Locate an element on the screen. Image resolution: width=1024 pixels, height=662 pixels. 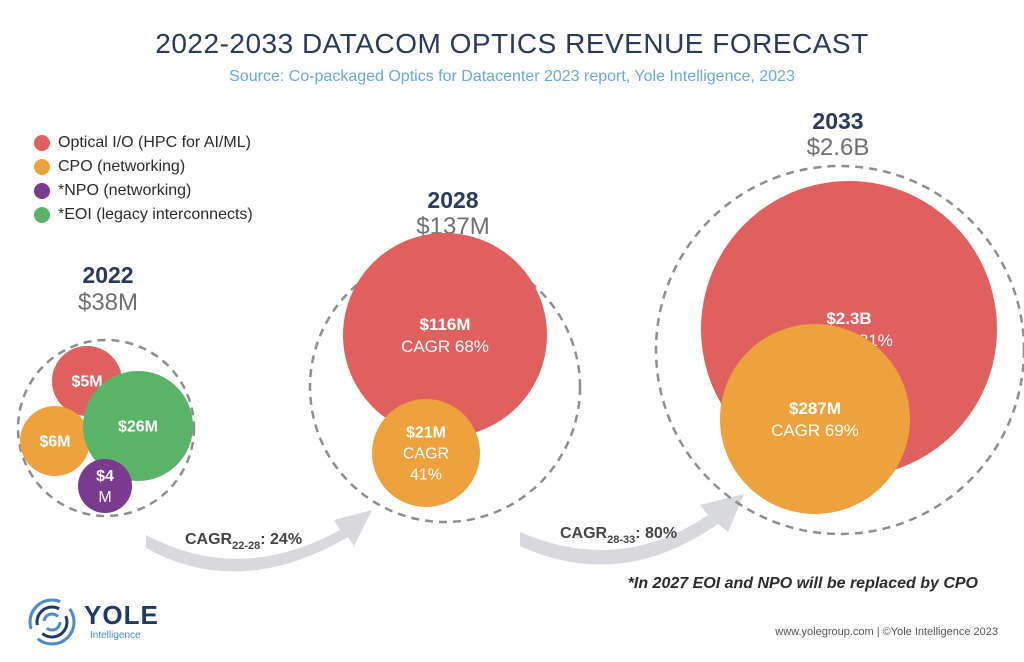
logo-text: YOLE is located at coordinates (121, 615).